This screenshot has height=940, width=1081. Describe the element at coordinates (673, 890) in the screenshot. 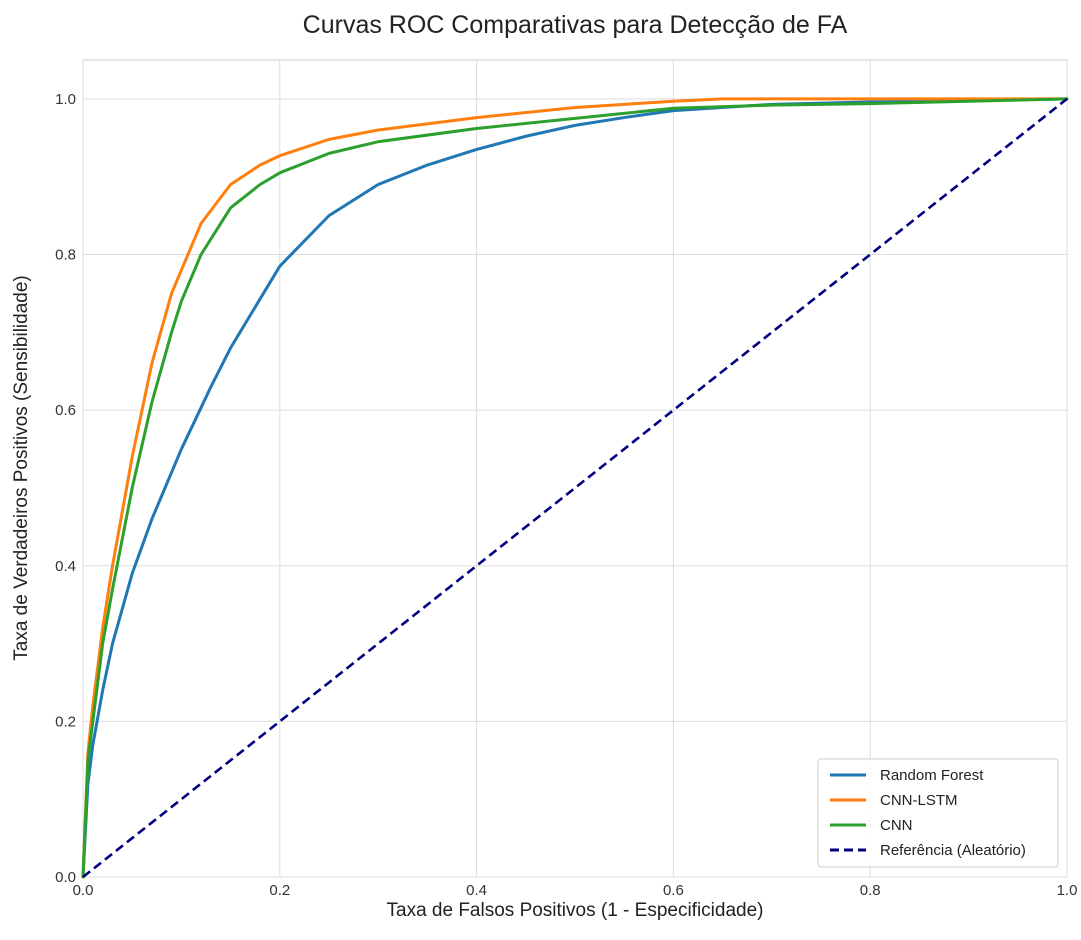

I see `x-tick-label: 0.6` at that location.